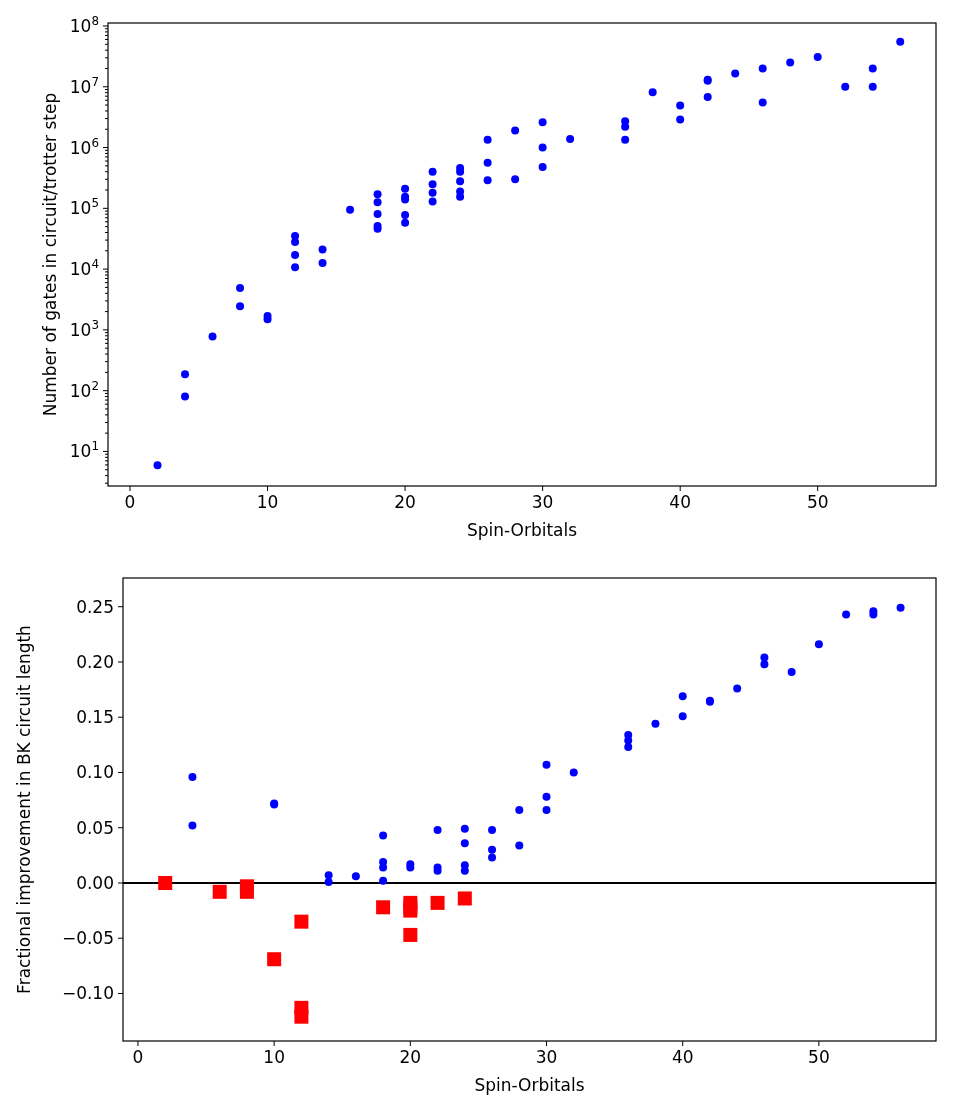 The image size is (958, 1120). Describe the element at coordinates (84, 450) in the screenshot. I see `y-tick-label: 10$^{1}$` at that location.